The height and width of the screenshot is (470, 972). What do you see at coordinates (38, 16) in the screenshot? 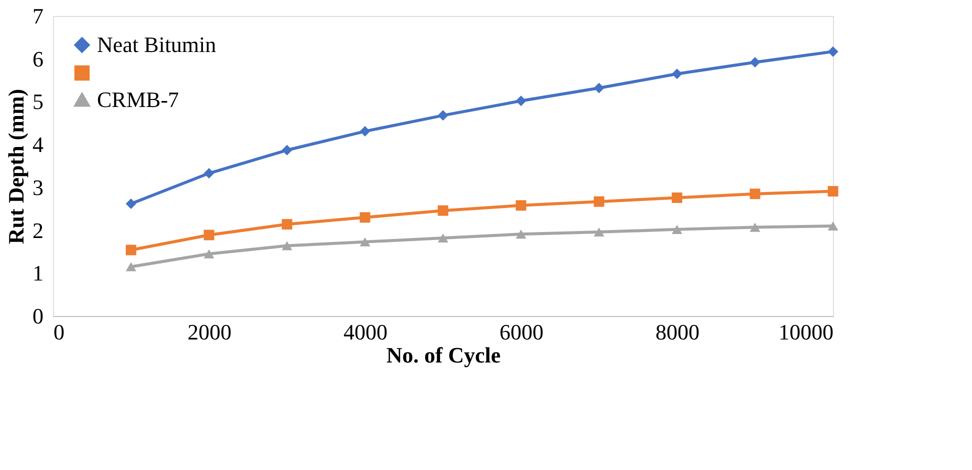
I see `y-tick-label: 7` at bounding box center [38, 16].